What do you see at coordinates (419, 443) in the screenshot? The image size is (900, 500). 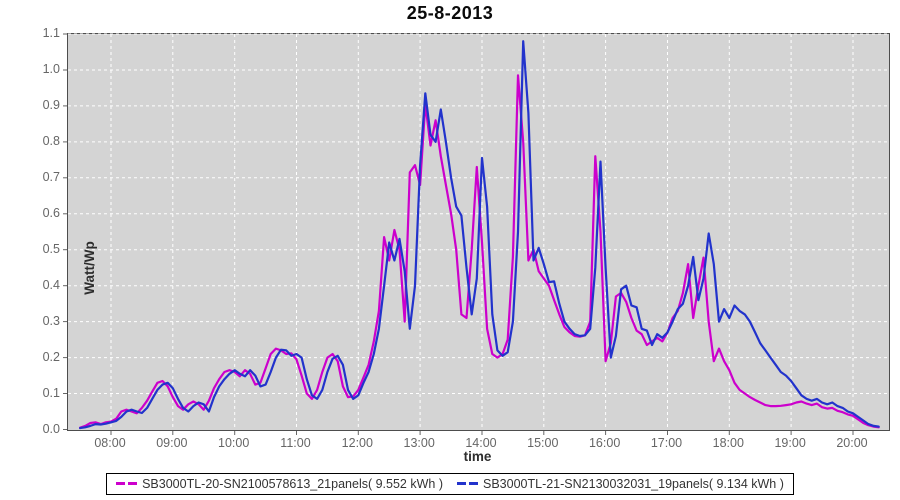 I see `x-tick-label: 13:00` at bounding box center [419, 443].